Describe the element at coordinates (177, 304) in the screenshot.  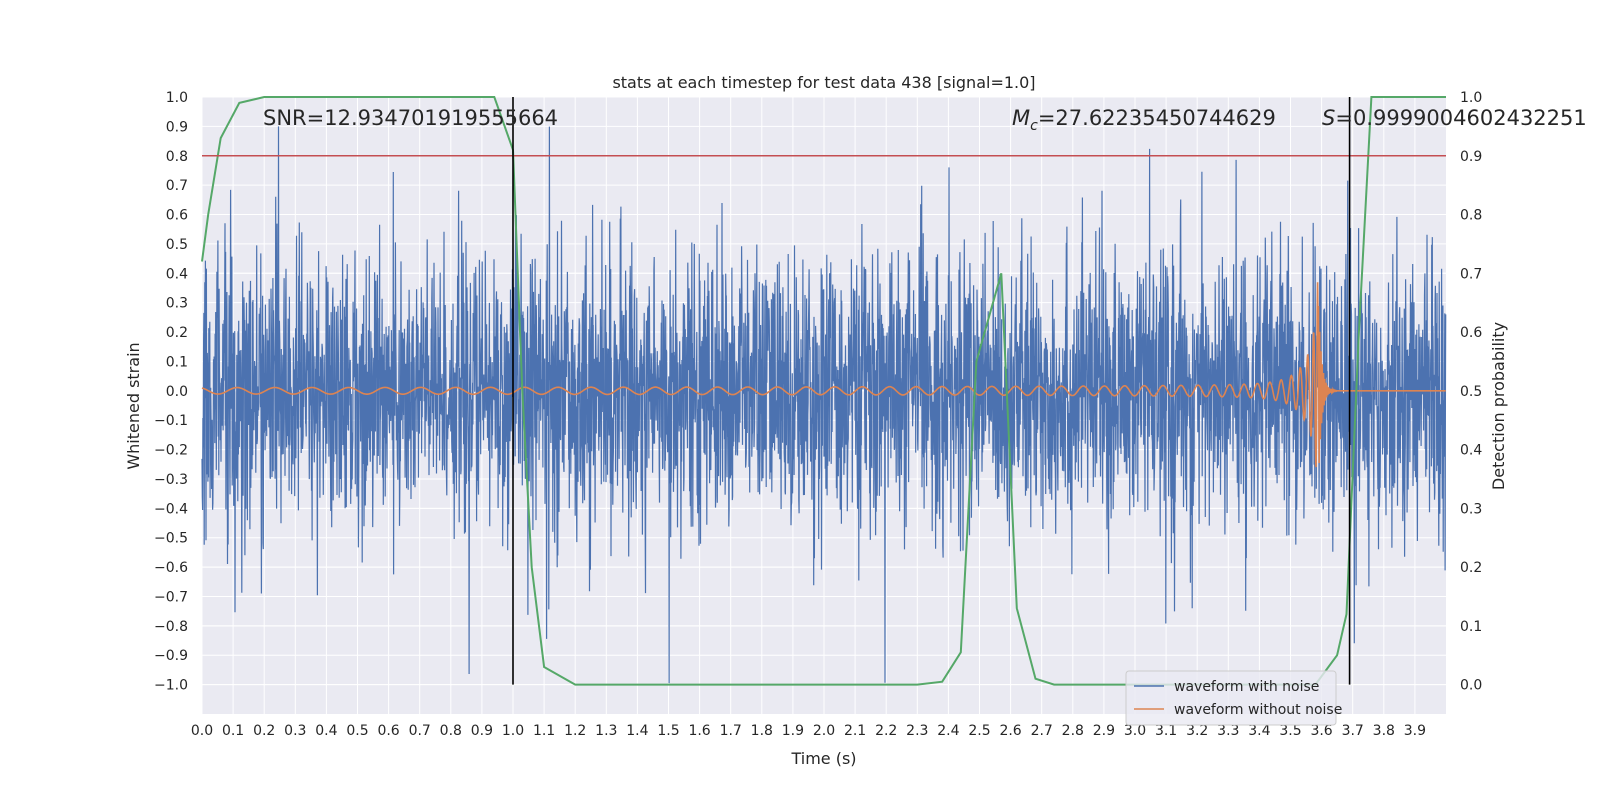
I see `y-tick-label: 0.3` at that location.